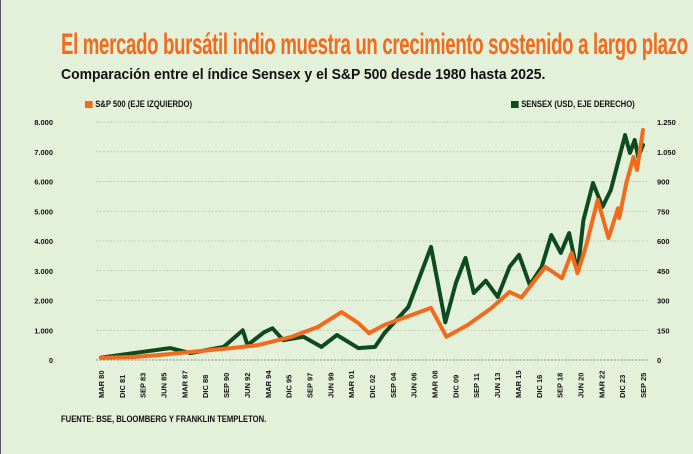  I want to click on x-tick-label: SEP 97, so click(309, 385).